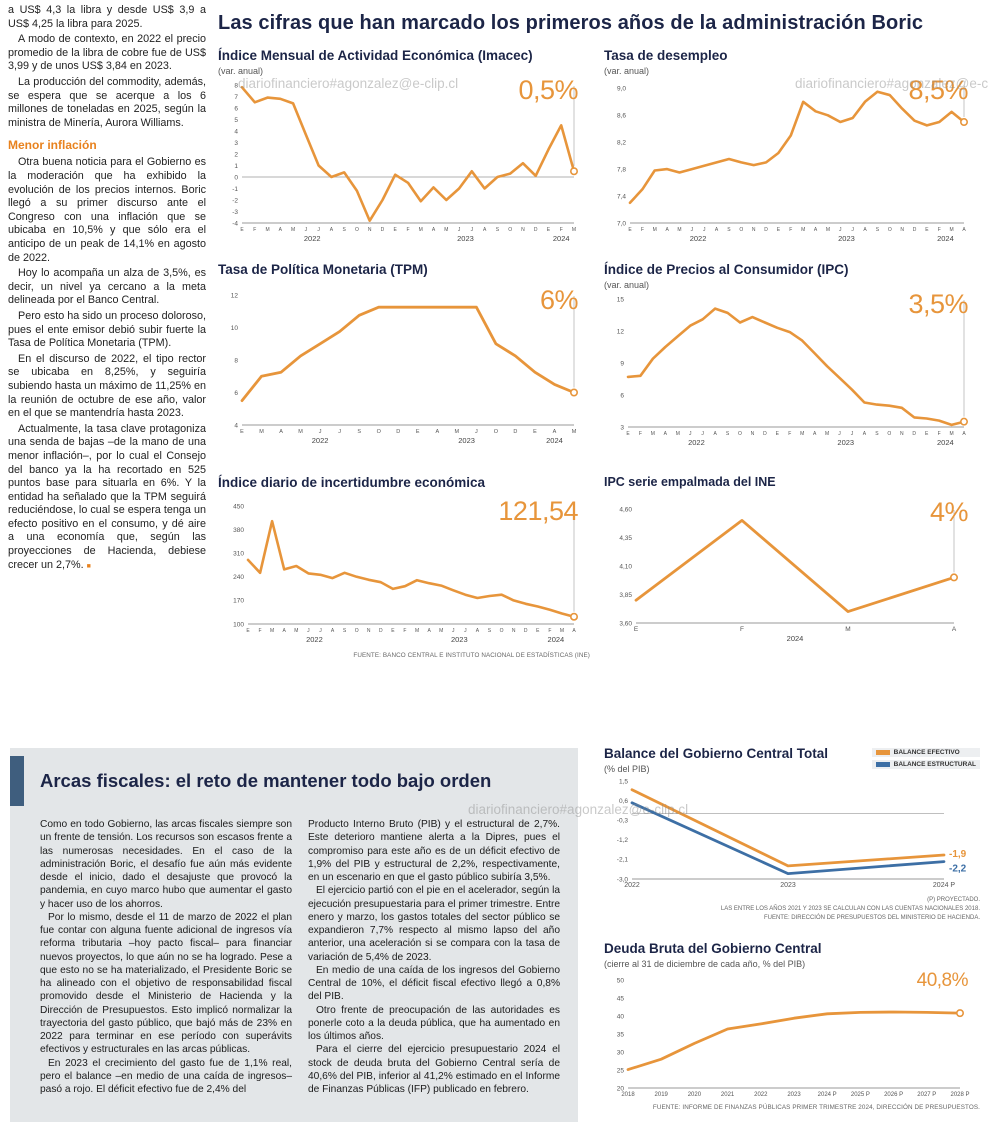  What do you see at coordinates (238, 577) in the screenshot?
I see `svg-text: 240` at bounding box center [238, 577].